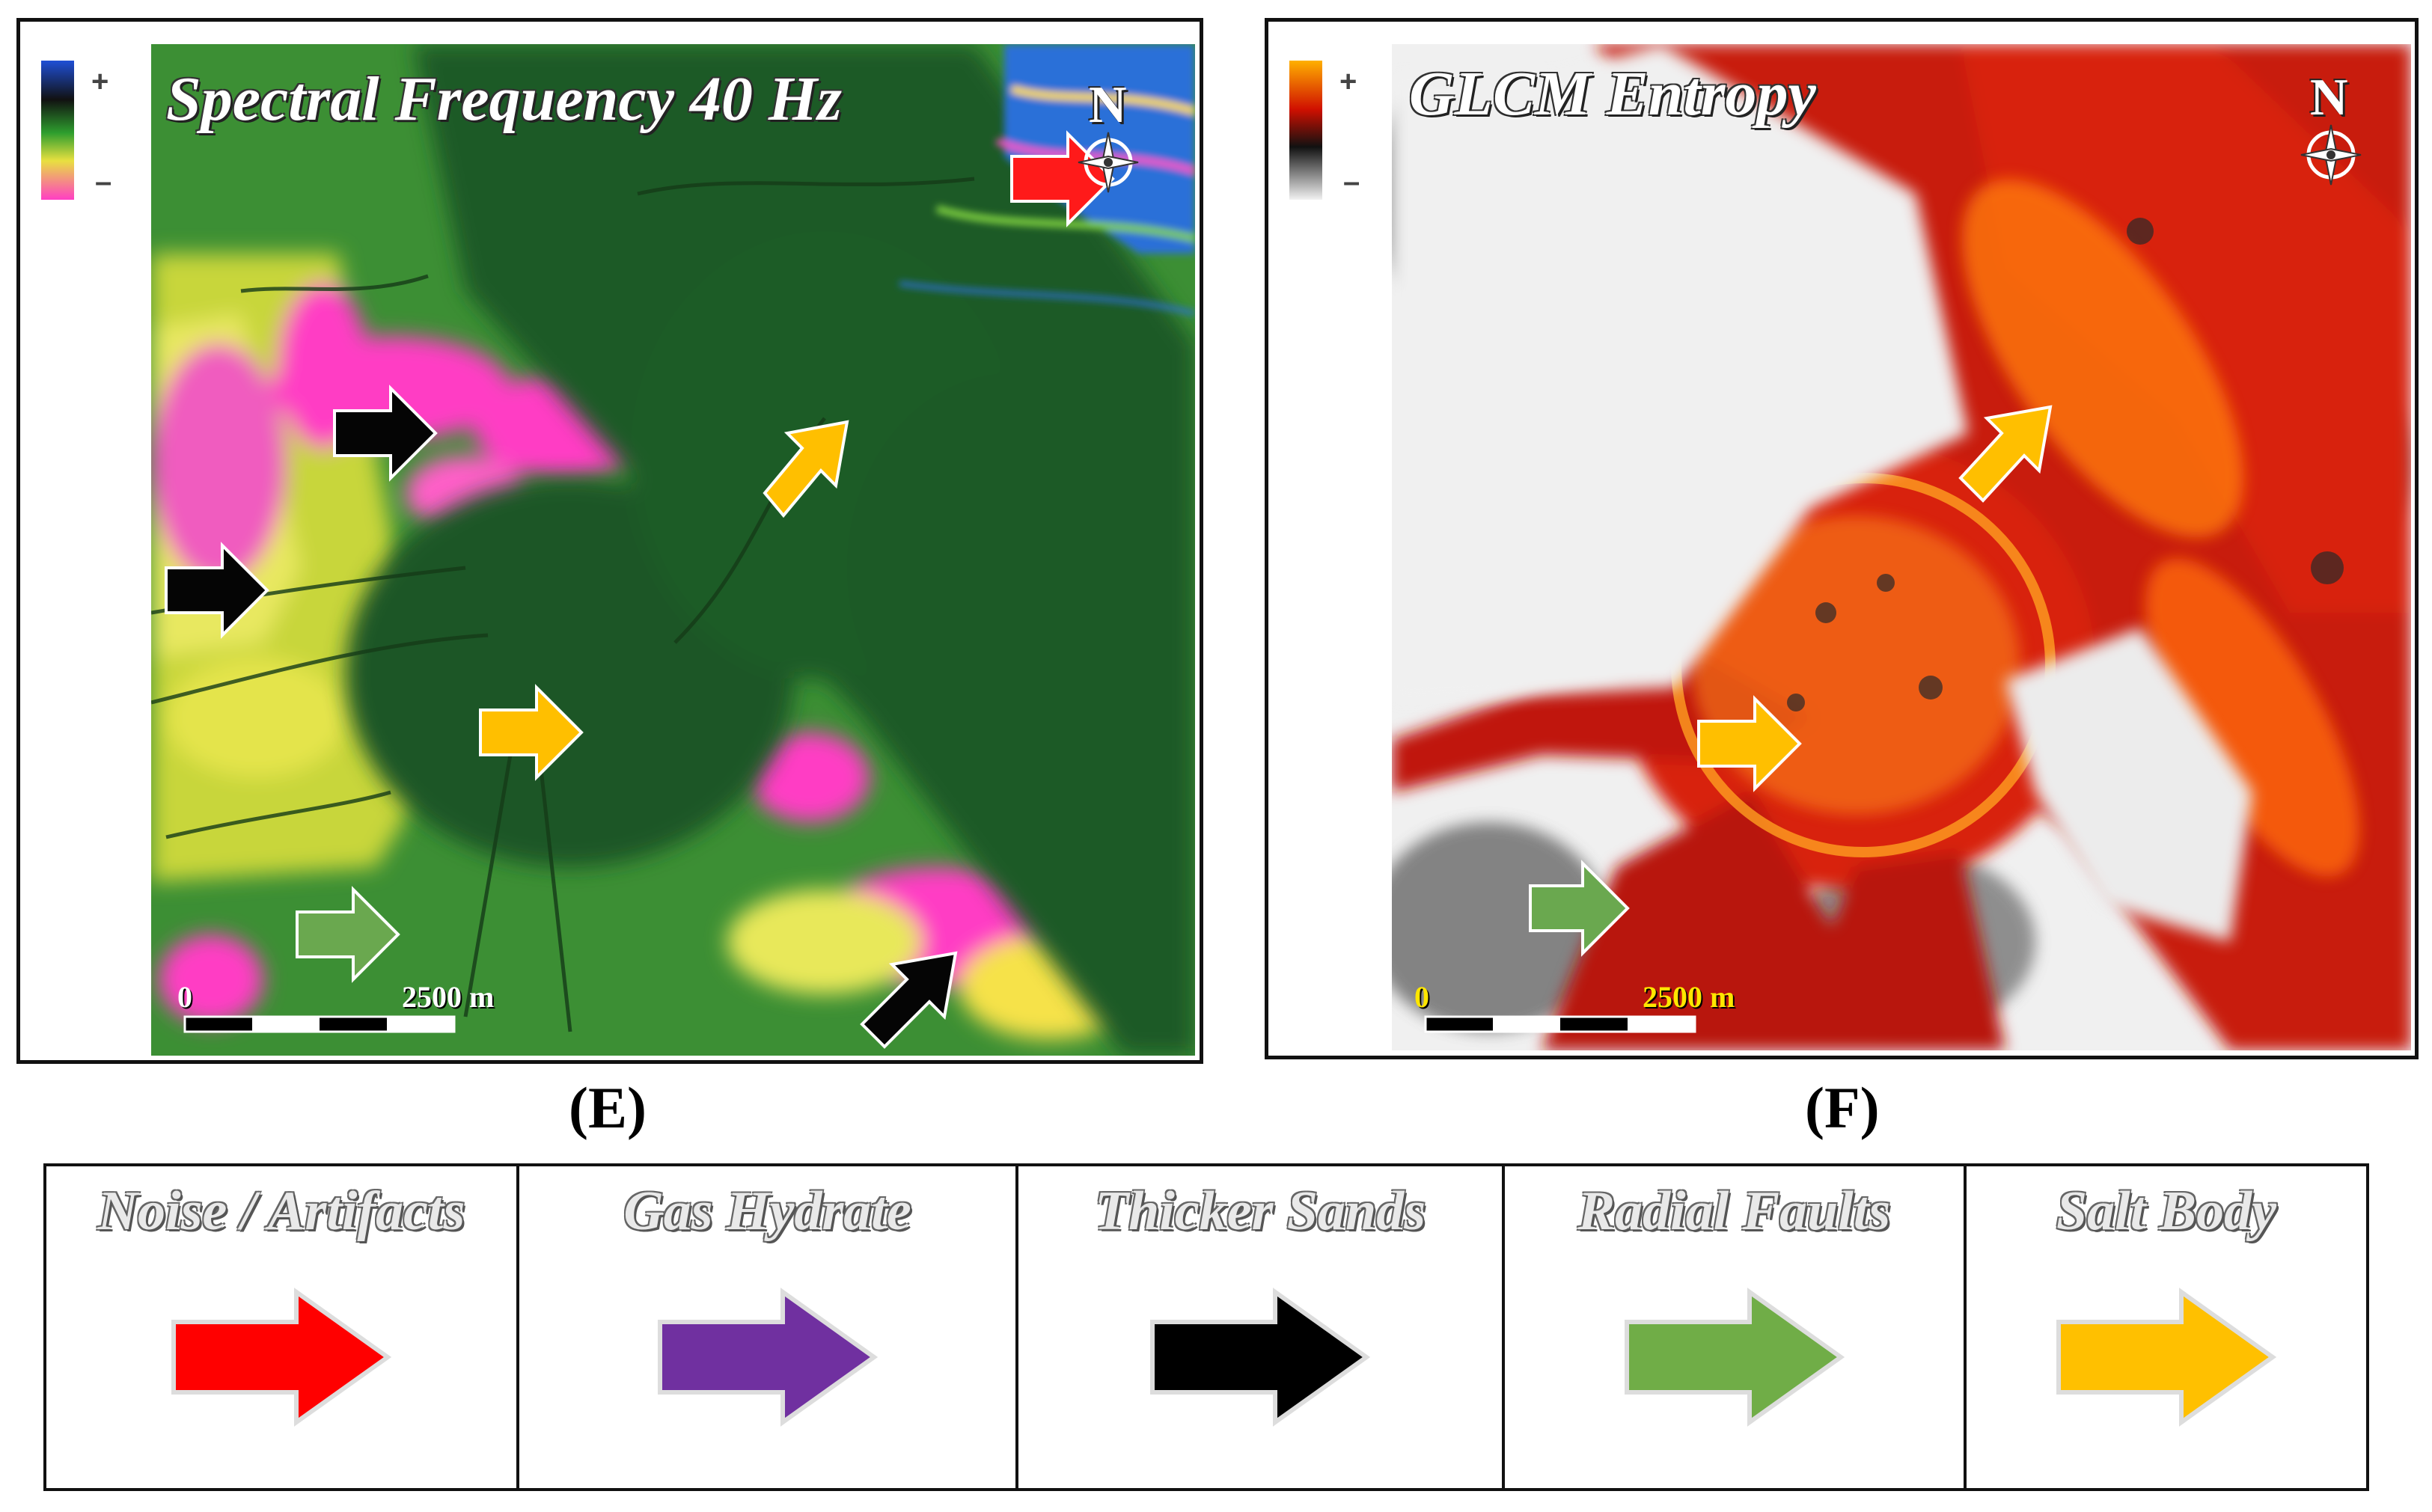 This screenshot has width=2432, height=1512. What do you see at coordinates (1348, 81) in the screenshot?
I see `colorbar-plus-f: +` at bounding box center [1348, 81].